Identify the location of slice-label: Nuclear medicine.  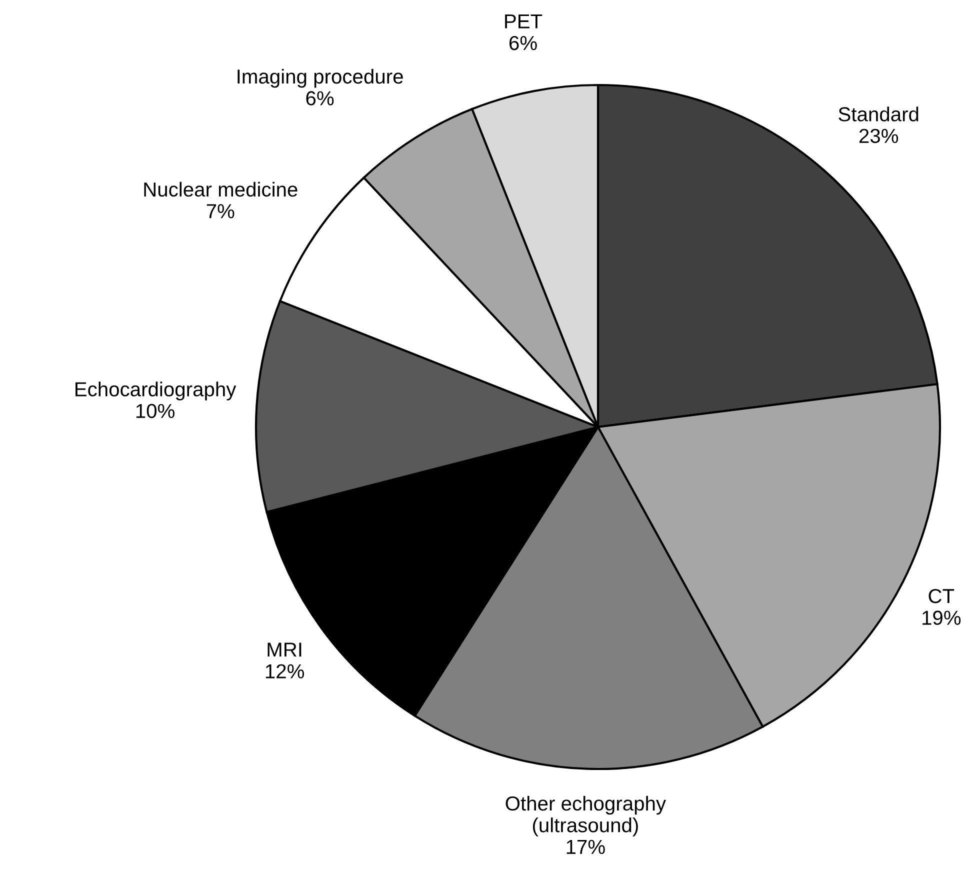
(221, 189).